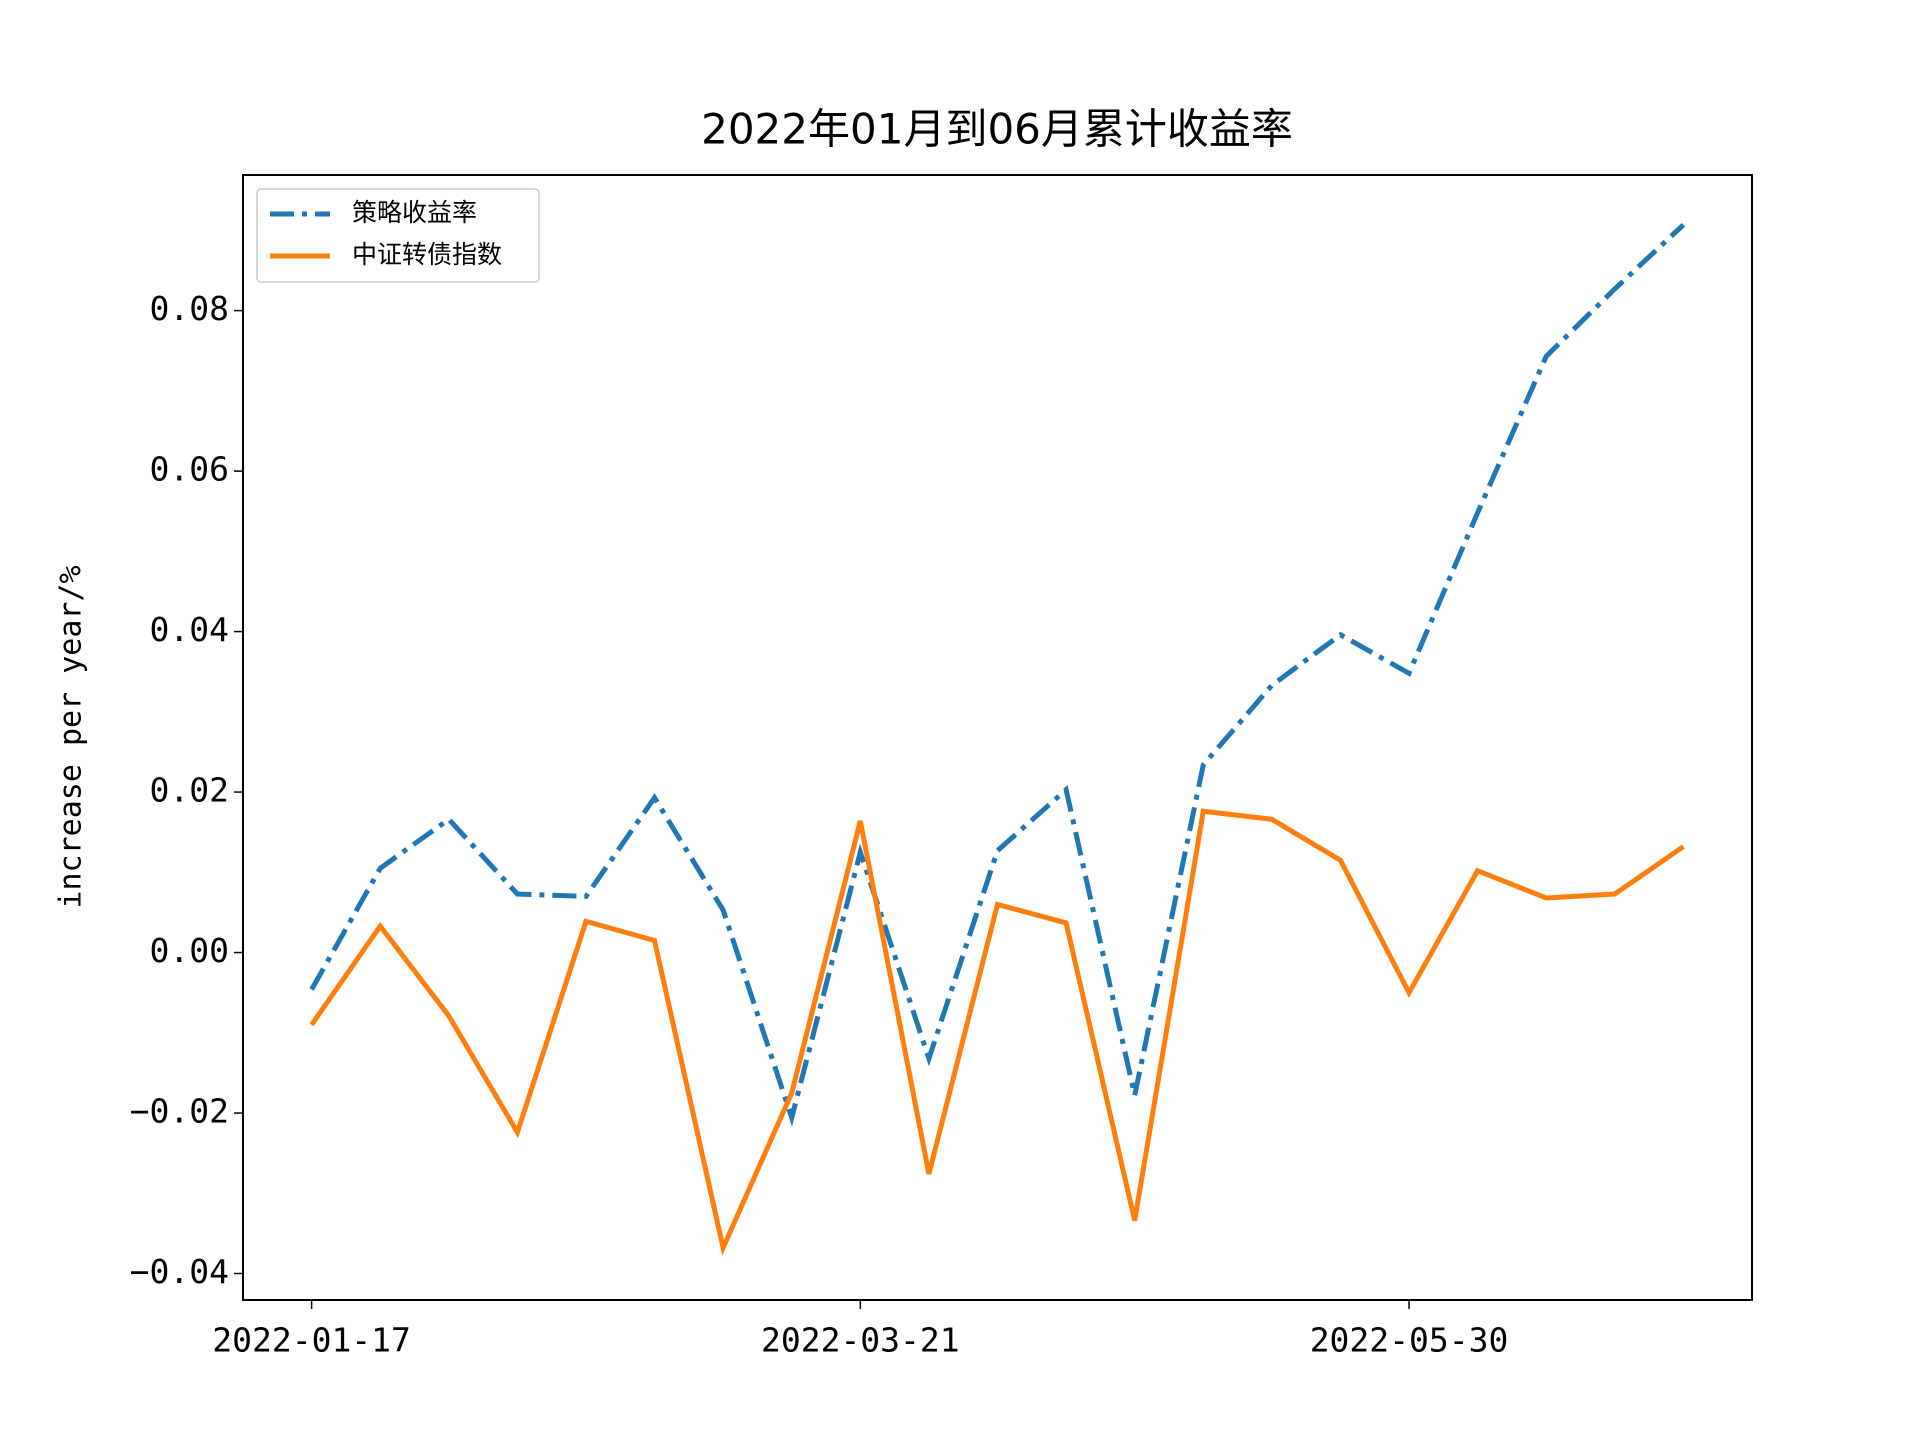 Image resolution: width=1920 pixels, height=1440 pixels. What do you see at coordinates (427, 254) in the screenshot?
I see `legend-label: 中证转债指数` at bounding box center [427, 254].